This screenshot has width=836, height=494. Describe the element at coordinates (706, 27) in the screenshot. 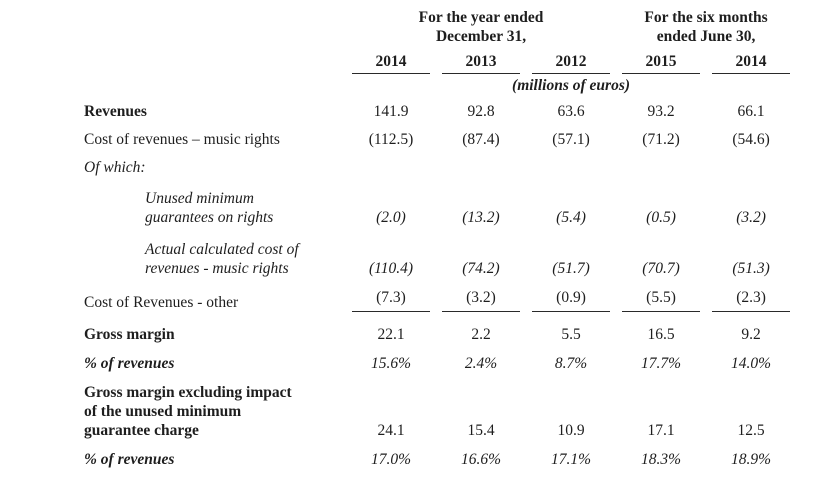

I see `period-group-header-six-months: For the six months ended June 30,` at that location.